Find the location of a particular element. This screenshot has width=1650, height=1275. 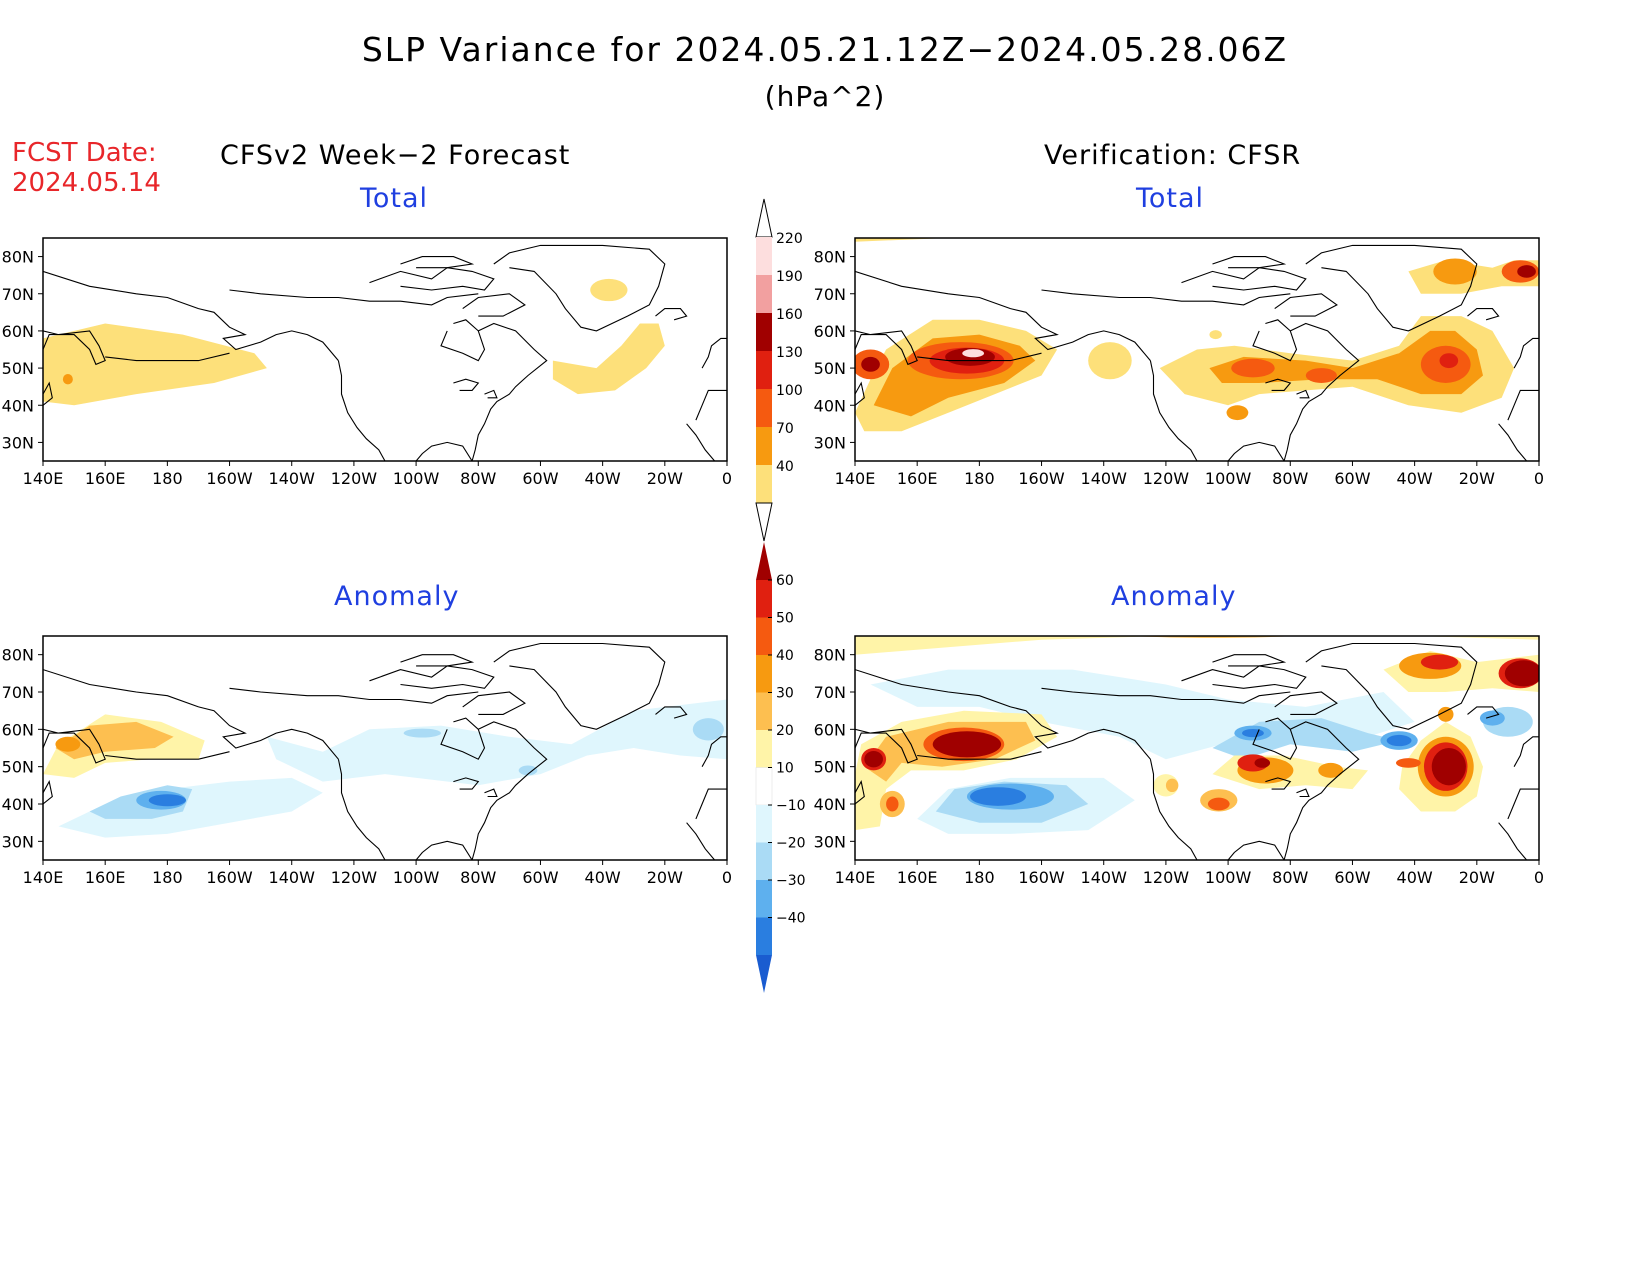

lon-label: 0 is located at coordinates (727, 877).